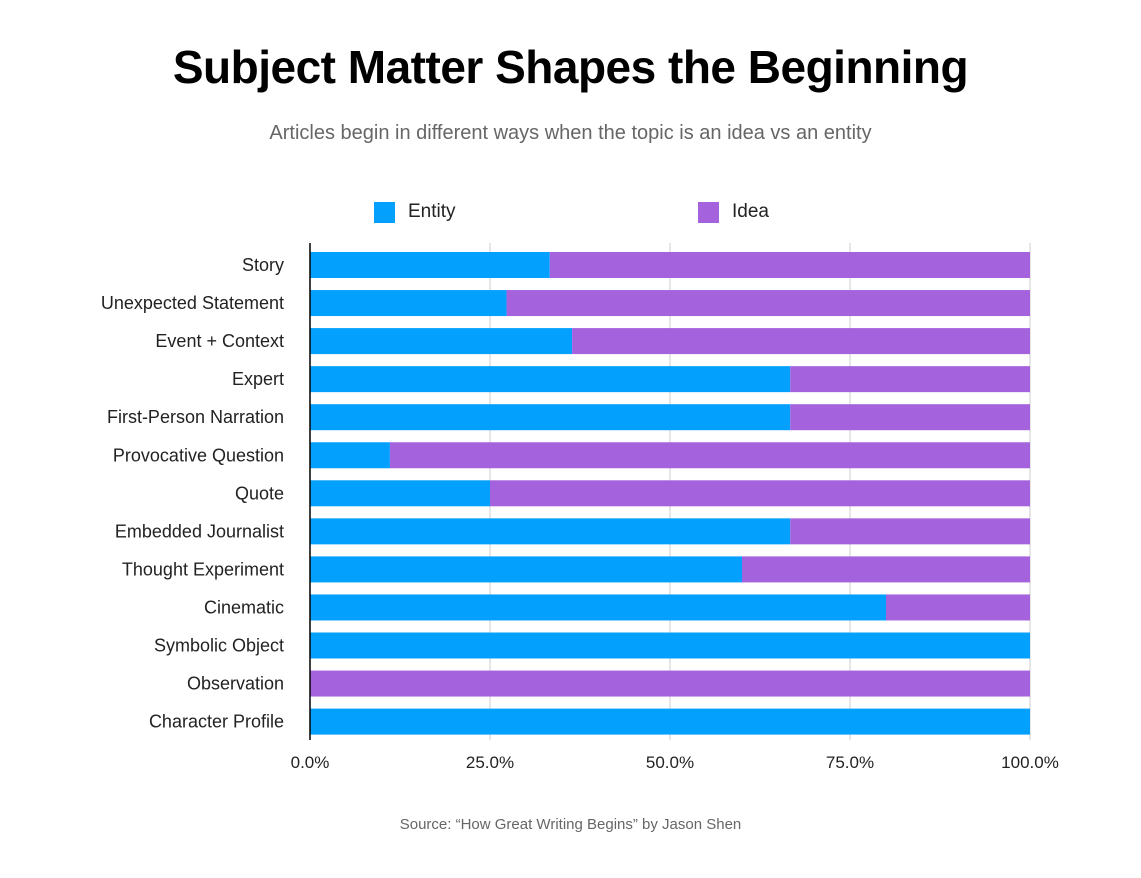  What do you see at coordinates (244, 607) in the screenshot?
I see `category-label: Cinematic` at bounding box center [244, 607].